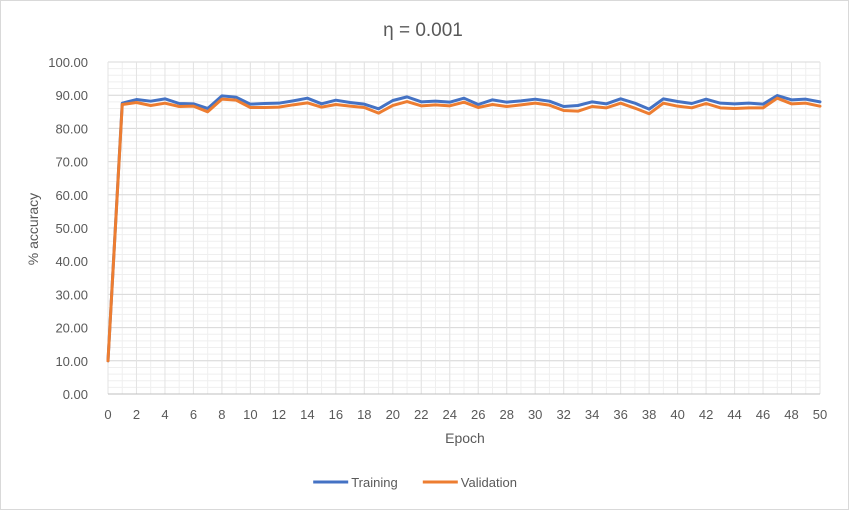 This screenshot has width=849, height=510. Describe the element at coordinates (71, 261) in the screenshot. I see `y-tick-label: 40.00` at that location.